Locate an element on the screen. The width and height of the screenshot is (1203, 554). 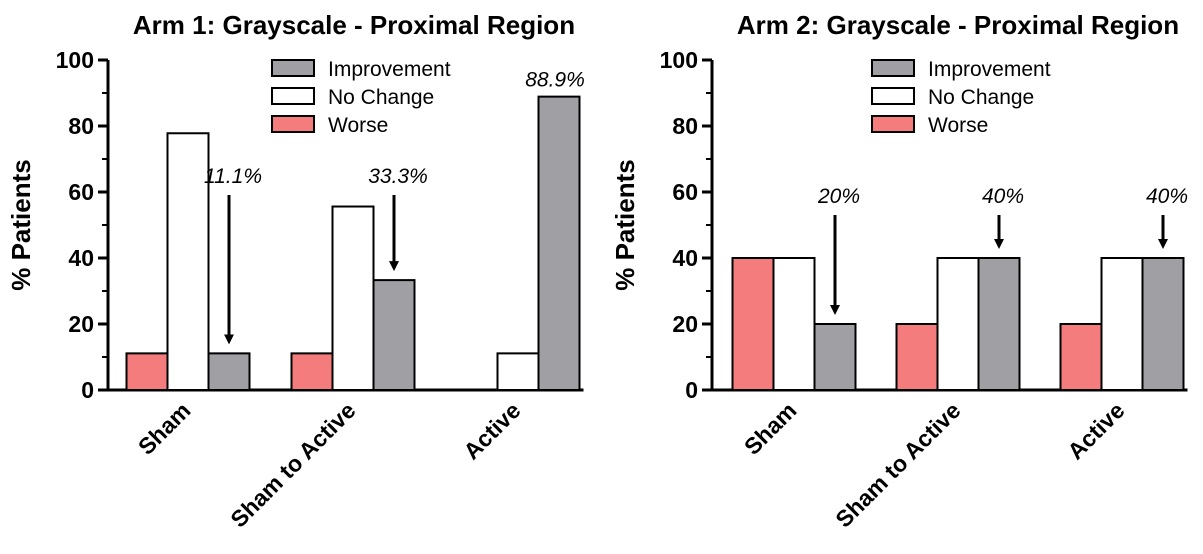
chart-title: Arm 1: Grayscale - Proximal Region is located at coordinates (354, 25).